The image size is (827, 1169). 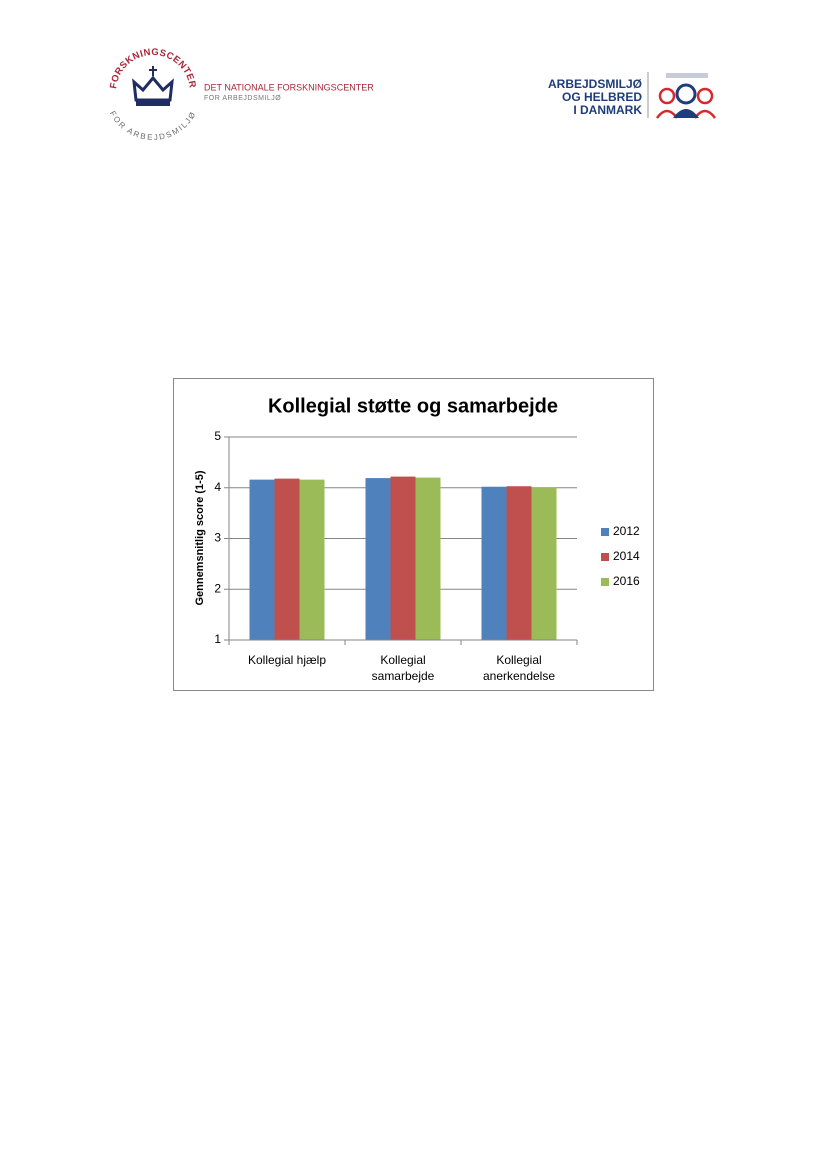 I want to click on y-axis-label: Gennemsnitlig score (1-5), so click(x=200, y=537).